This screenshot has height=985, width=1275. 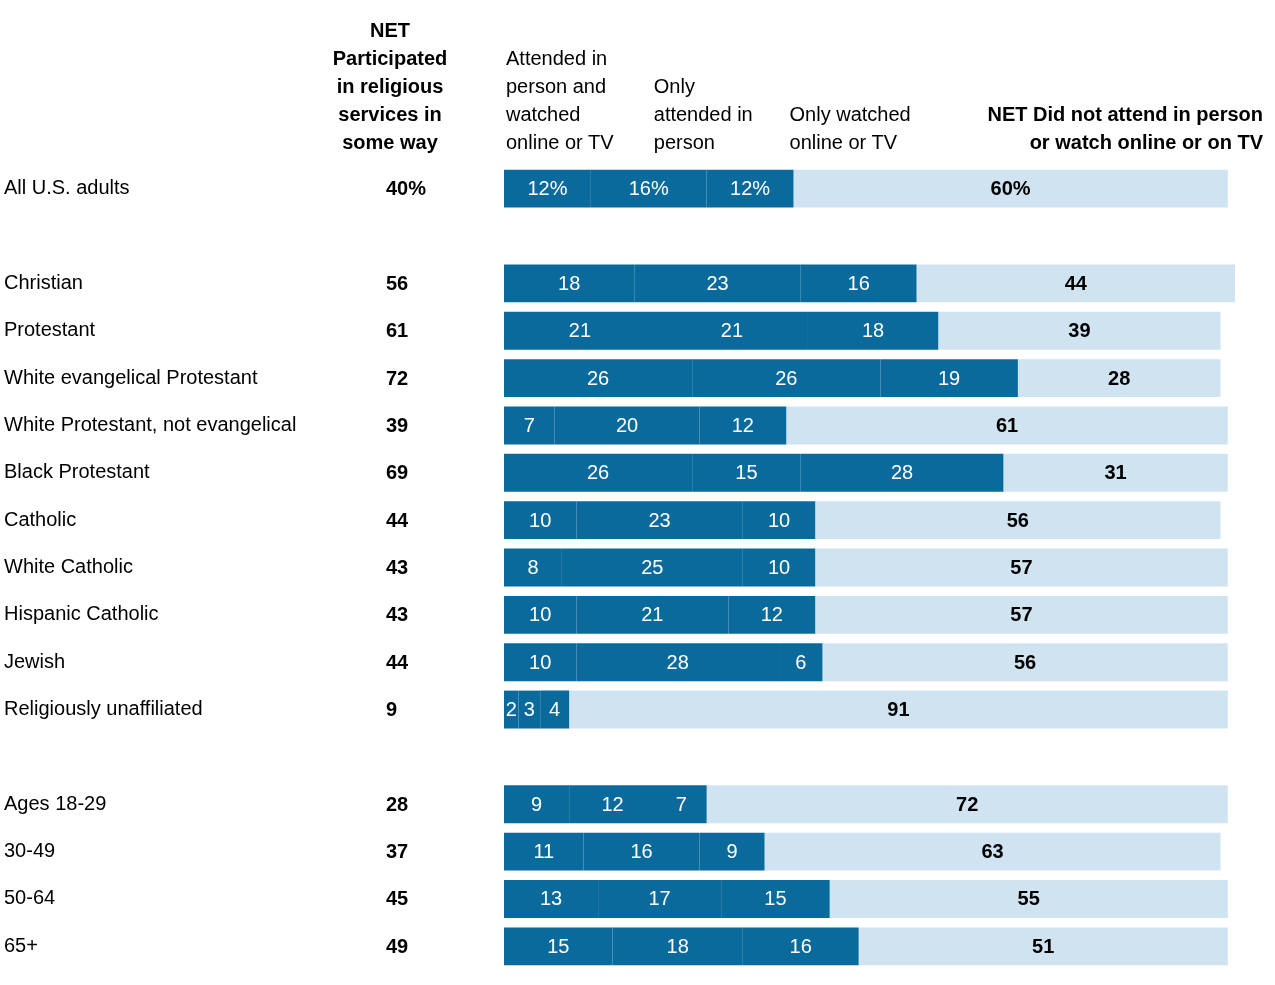 I want to click on text: 61, so click(x=397, y=330).